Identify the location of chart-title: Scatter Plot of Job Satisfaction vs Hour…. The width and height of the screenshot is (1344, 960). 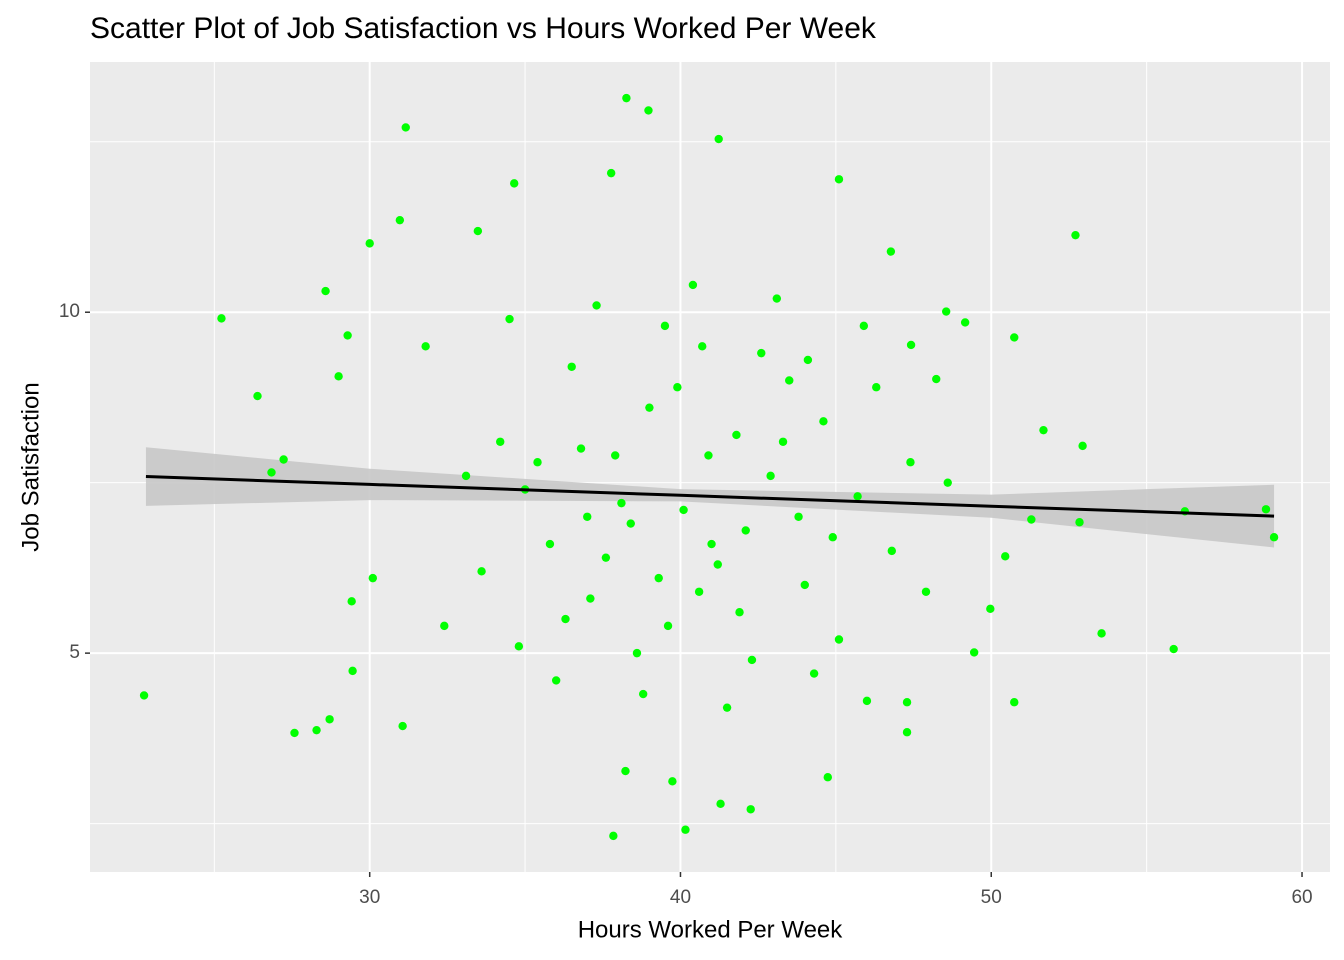
(483, 28).